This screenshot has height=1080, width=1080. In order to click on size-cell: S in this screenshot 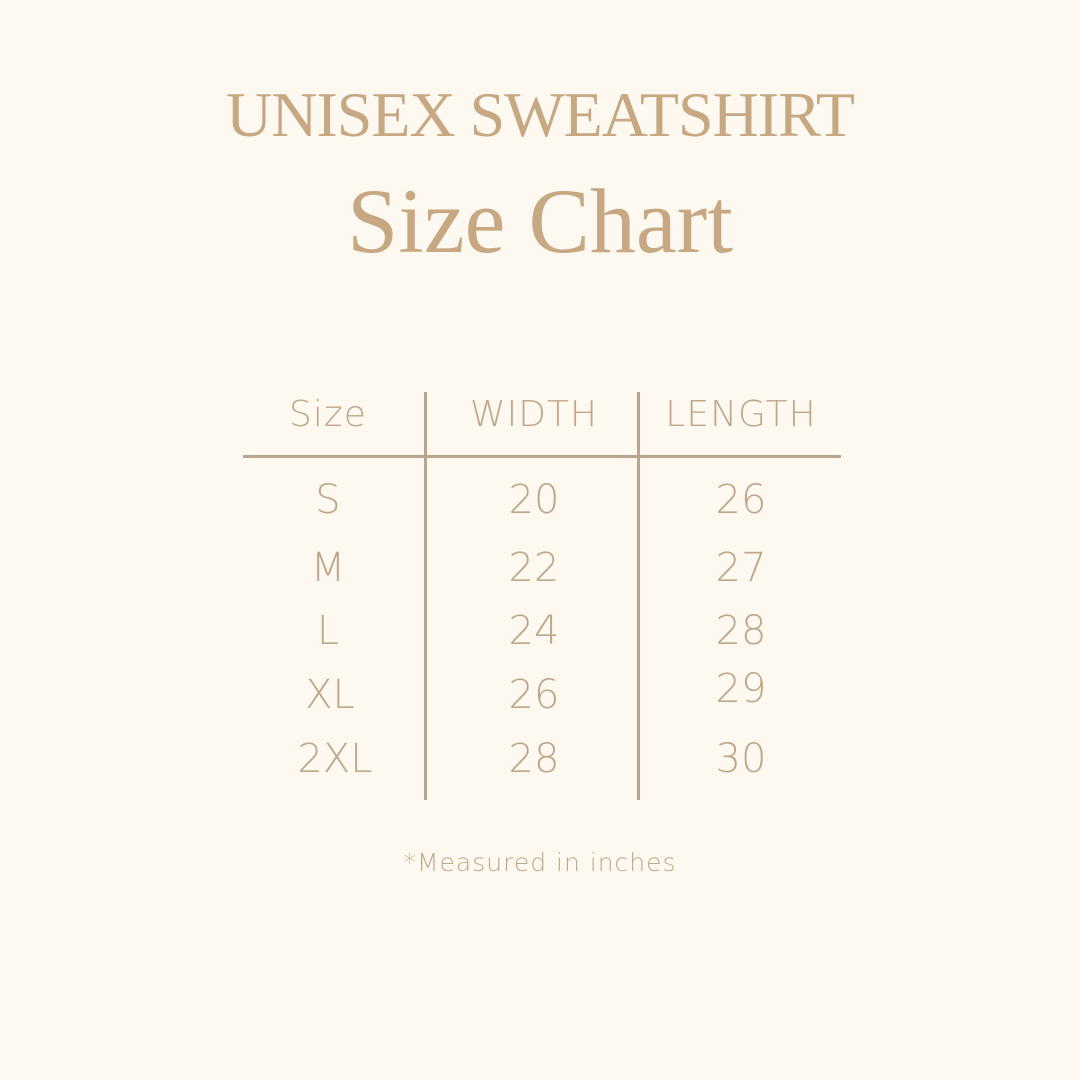, I will do `click(328, 500)`.